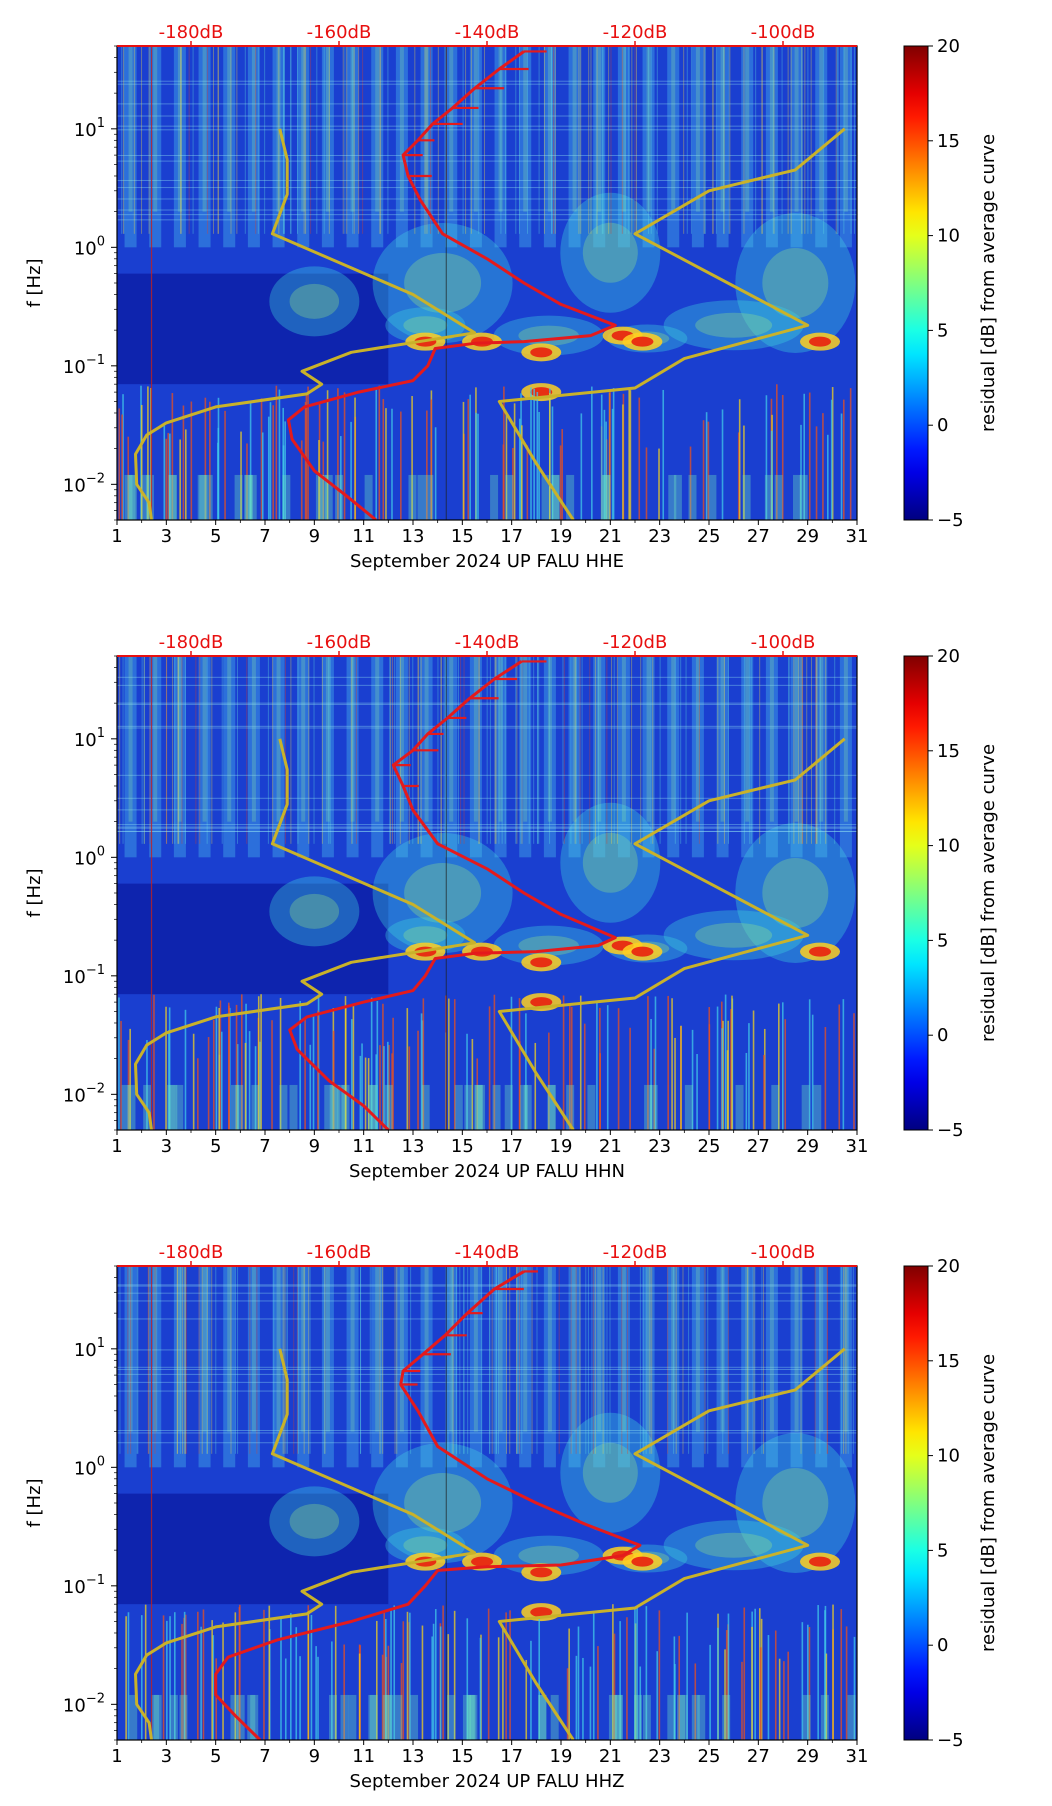  I want to click on colorbar-tick-label: 0, so click(942, 425).